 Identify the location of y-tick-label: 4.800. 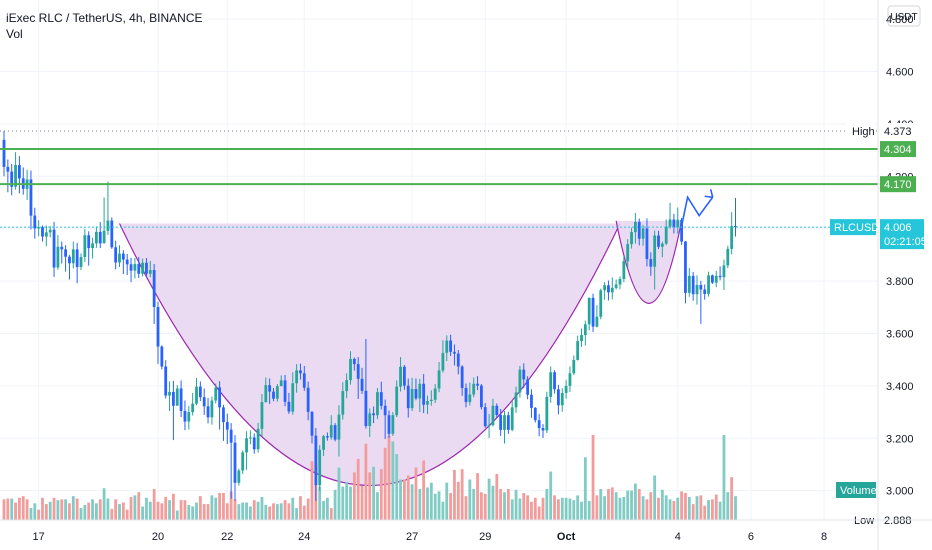
(900, 20).